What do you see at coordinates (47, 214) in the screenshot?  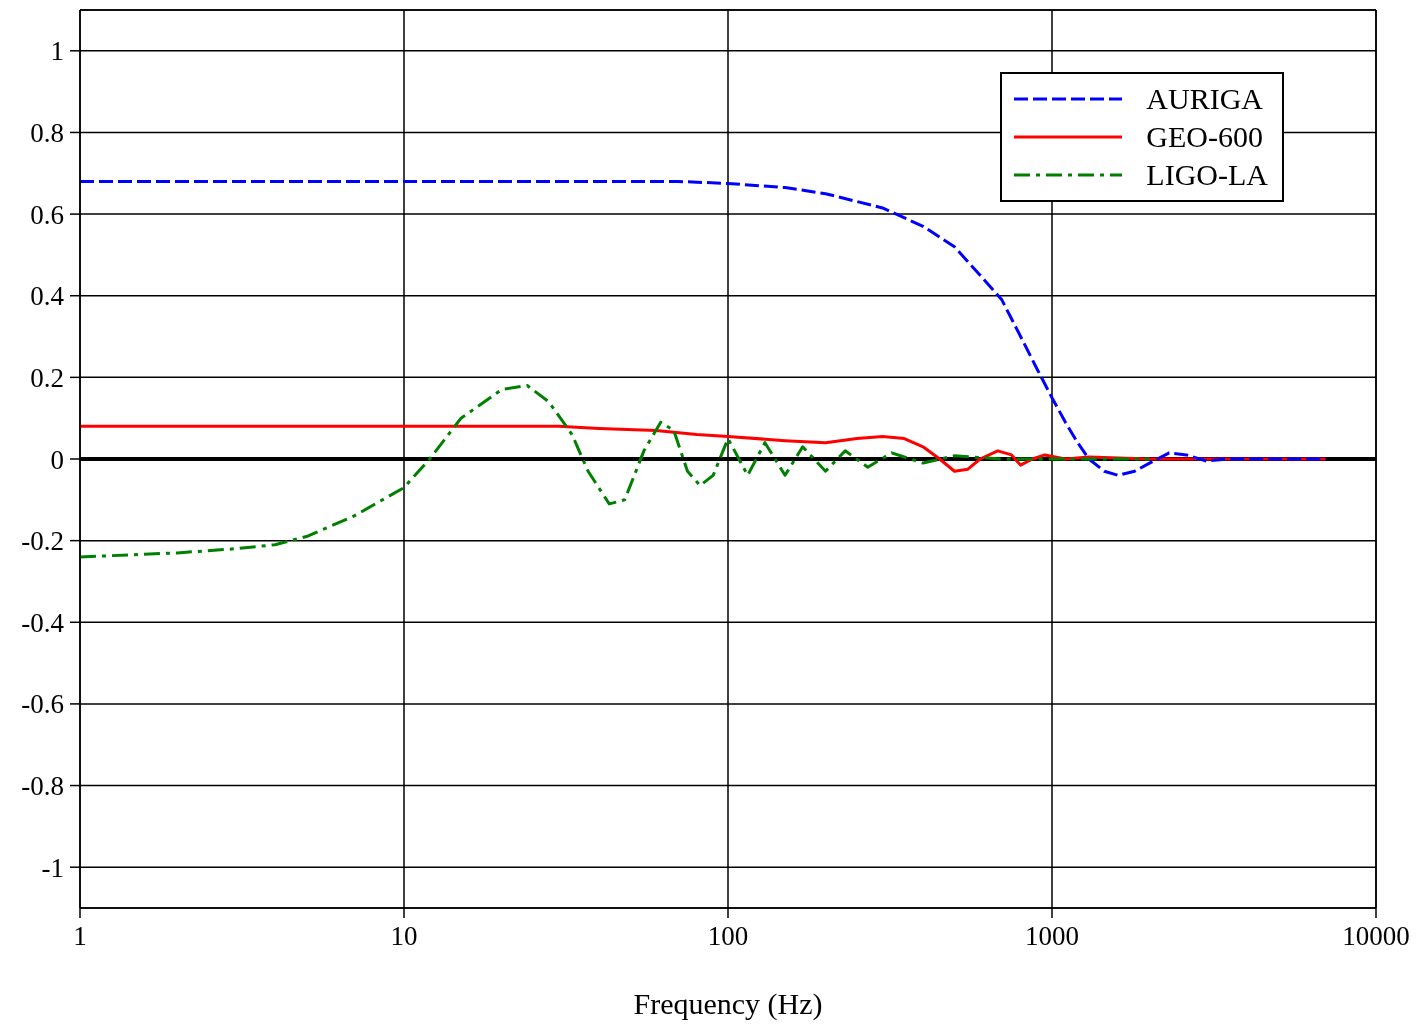 I see `y-tick-label: 0.6` at bounding box center [47, 214].